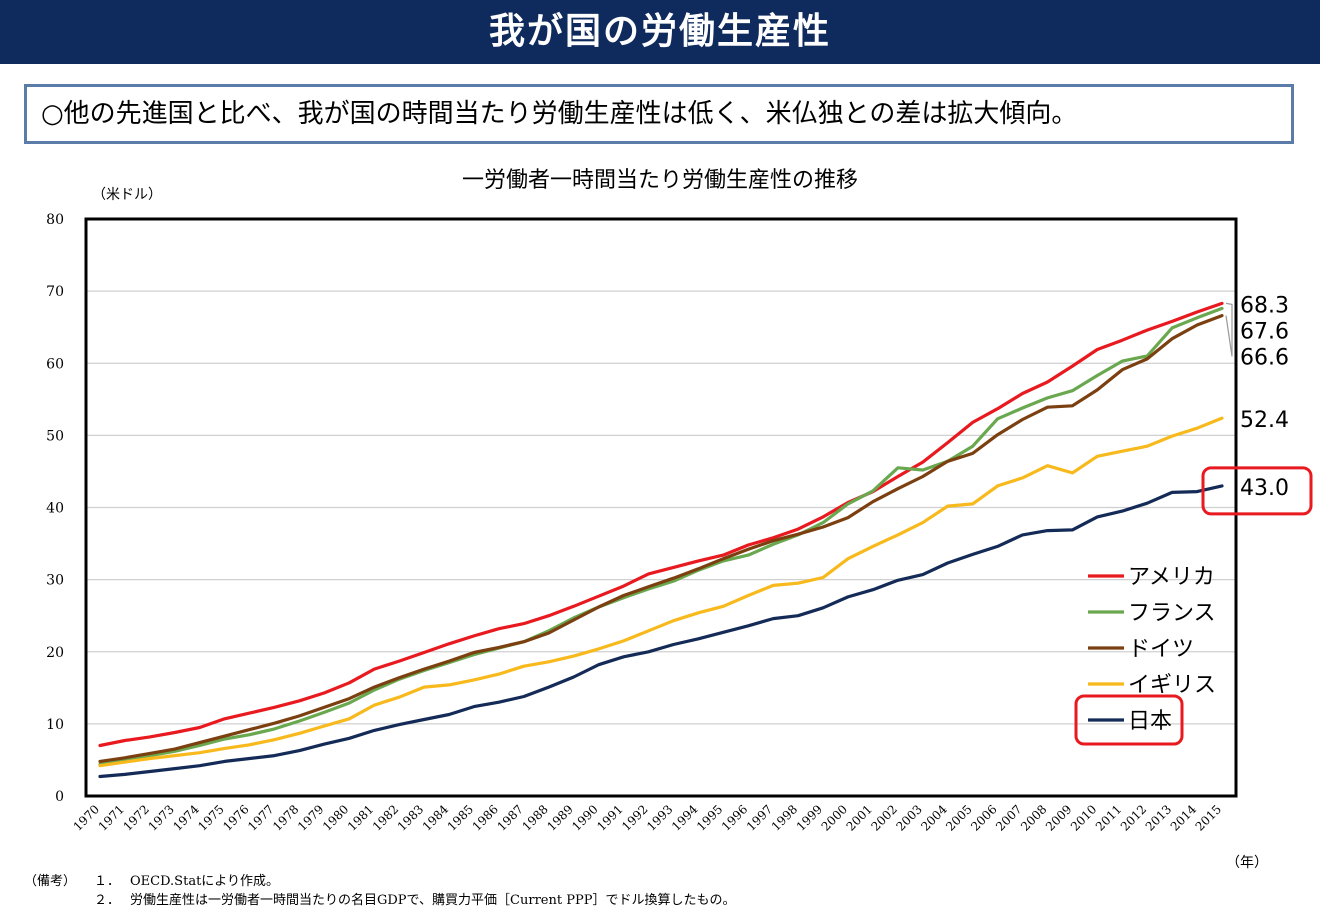 The image size is (1320, 911). What do you see at coordinates (379, 881) in the screenshot?
I see `footnote-1: （備考） １． OECD.Statにより作成。` at bounding box center [379, 881].